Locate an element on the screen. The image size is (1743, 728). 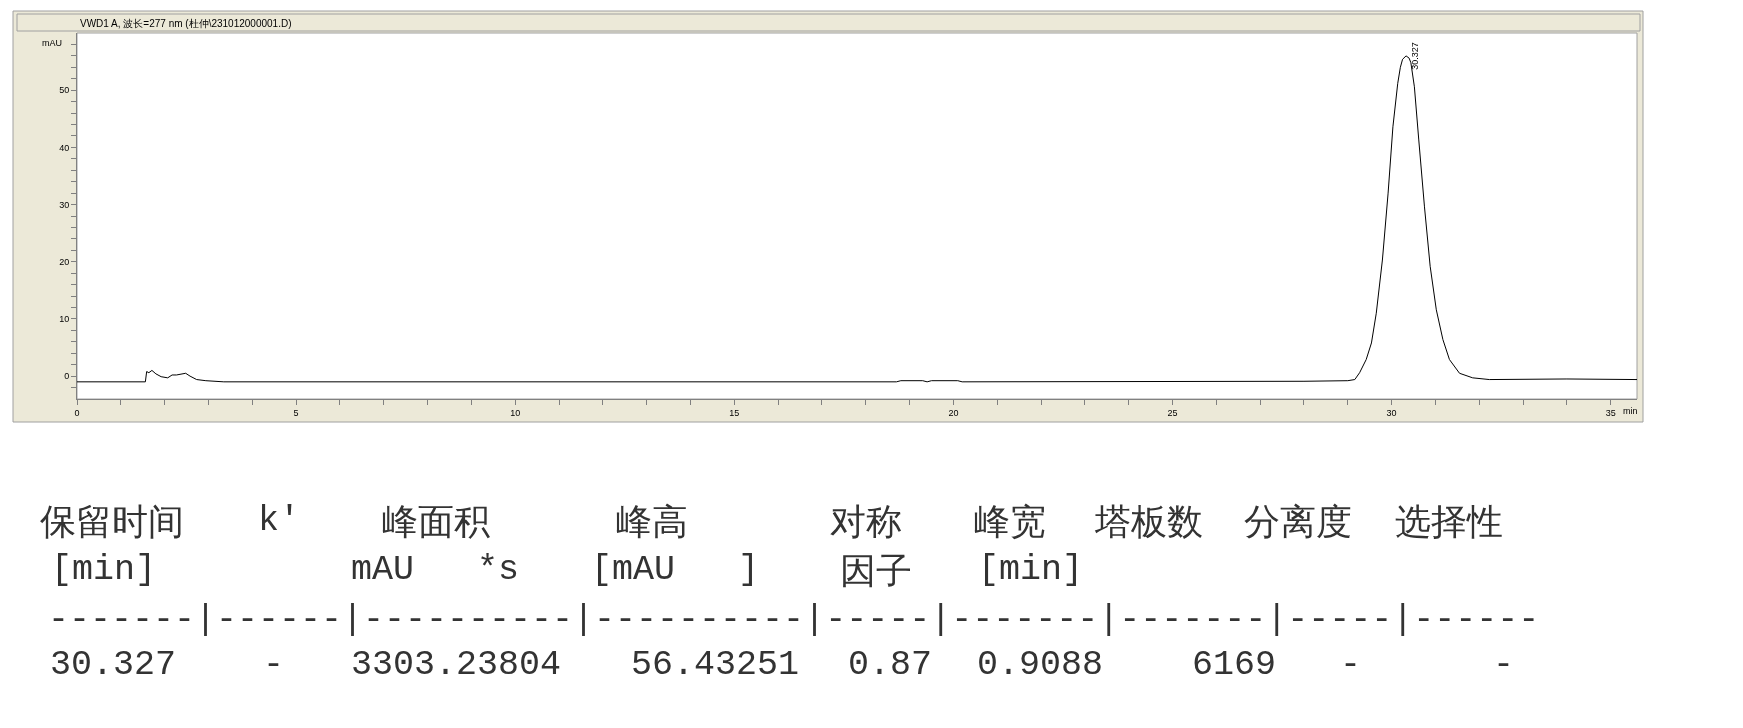
text: 选择性 is located at coordinates (1449, 521).